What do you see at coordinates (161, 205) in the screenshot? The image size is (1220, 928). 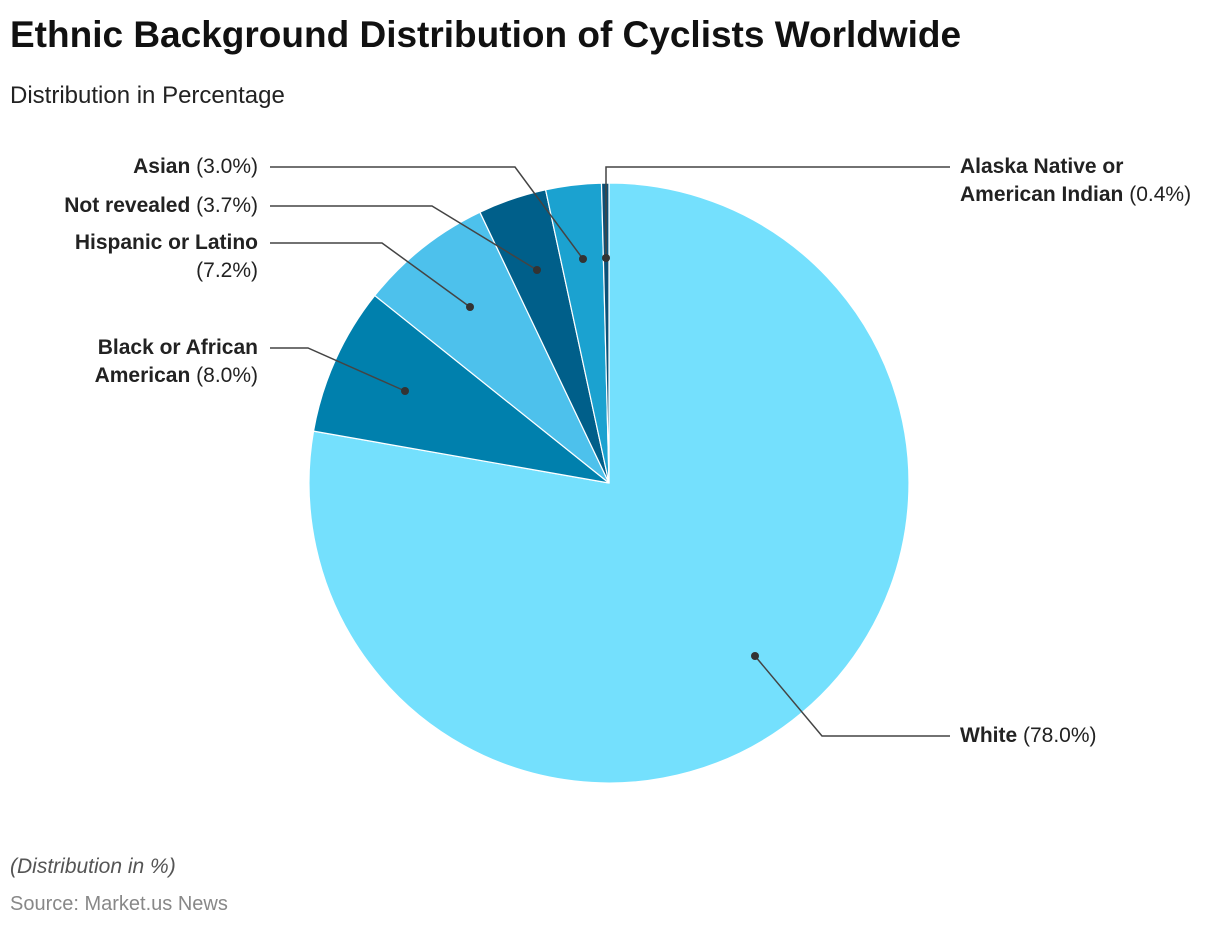 I see `label-not-revealed: Not revealed (3.7%)` at bounding box center [161, 205].